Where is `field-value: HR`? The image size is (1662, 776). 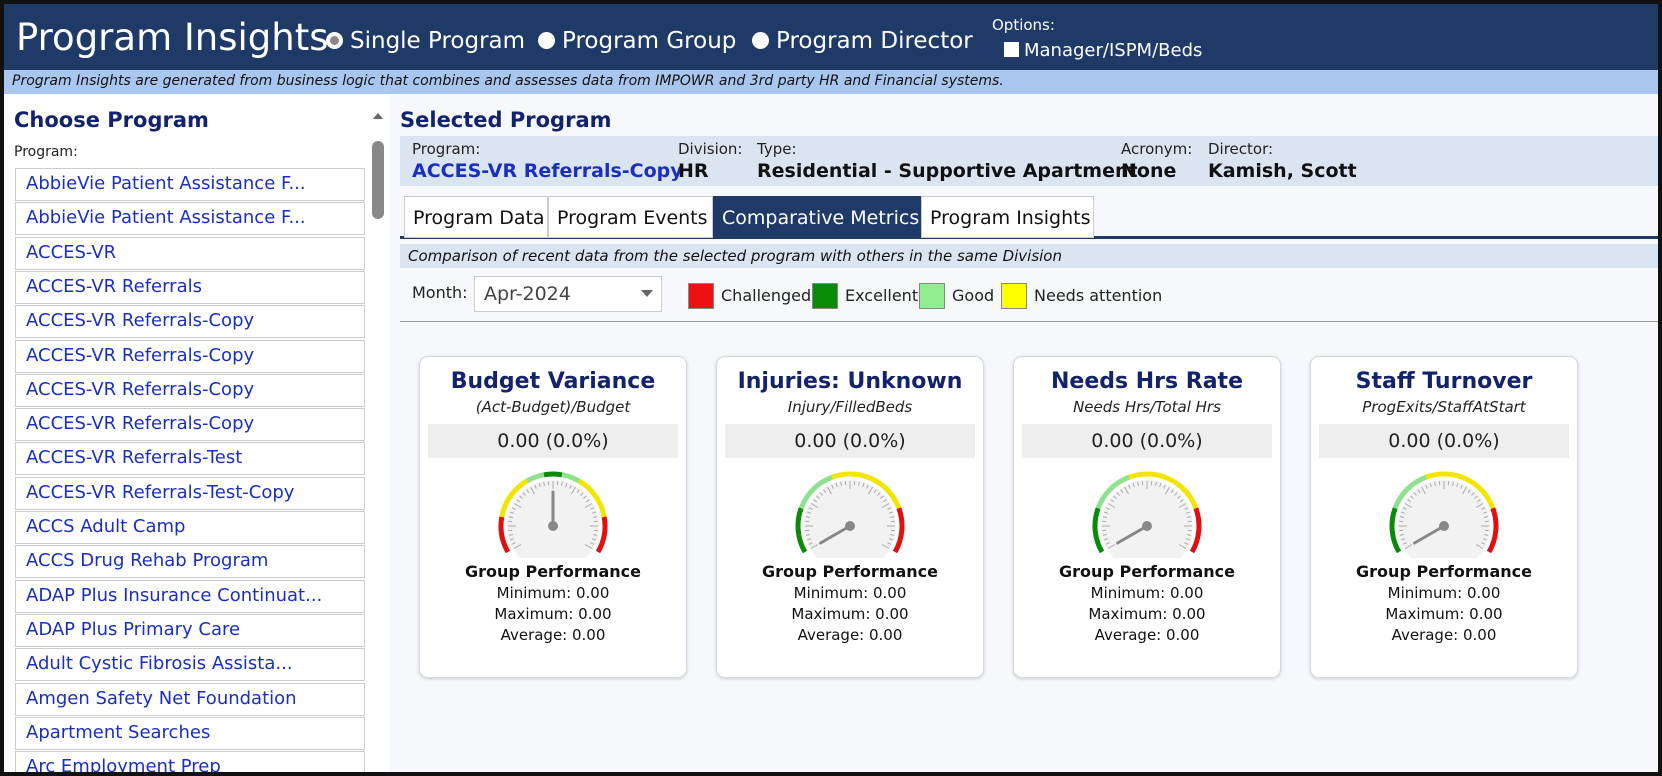 field-value: HR is located at coordinates (693, 171).